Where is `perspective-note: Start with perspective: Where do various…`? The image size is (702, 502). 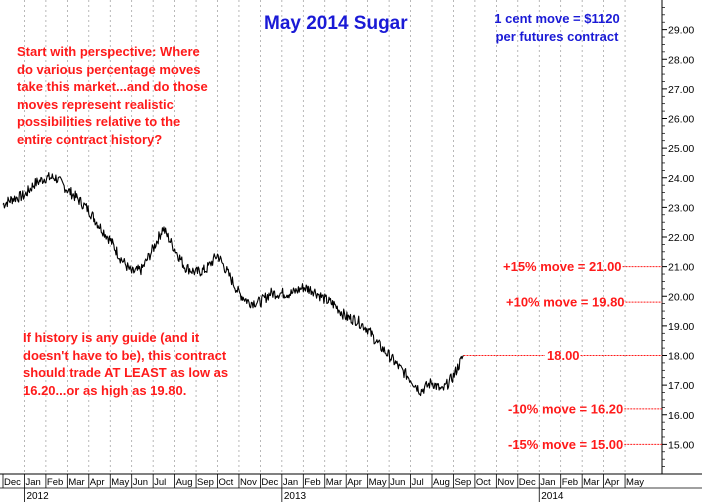
perspective-note: Start with perspective: Where do various… is located at coordinates (112, 95).